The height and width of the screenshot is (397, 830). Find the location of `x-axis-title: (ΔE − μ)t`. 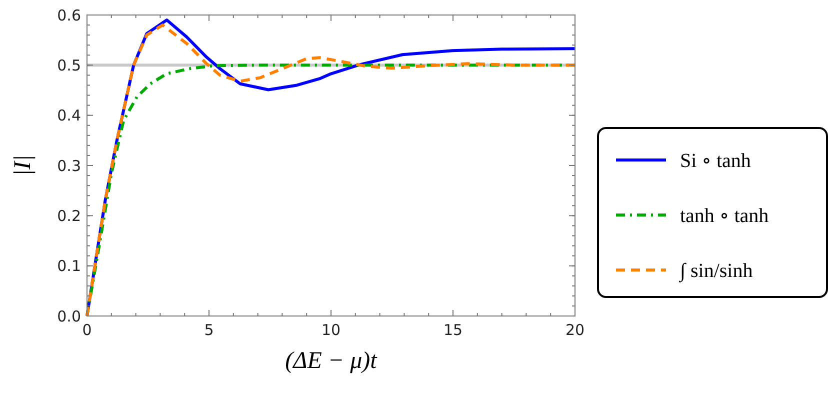

x-axis-title: (ΔE − μ)t is located at coordinates (331, 361).